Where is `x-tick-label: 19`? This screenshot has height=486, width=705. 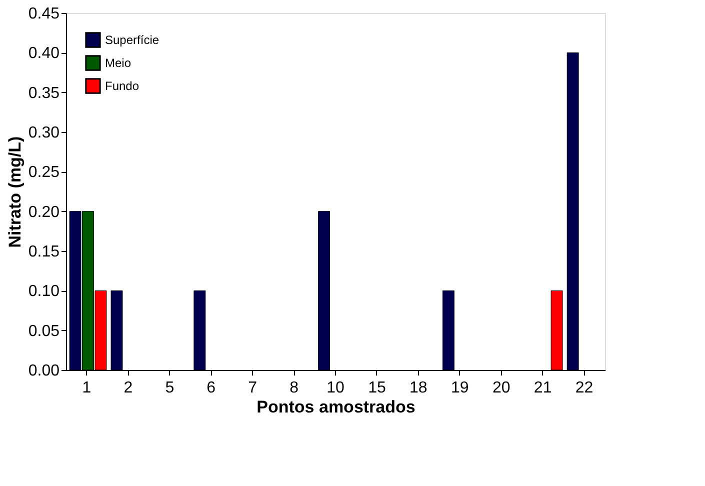
x-tick-label: 19 is located at coordinates (459, 388).